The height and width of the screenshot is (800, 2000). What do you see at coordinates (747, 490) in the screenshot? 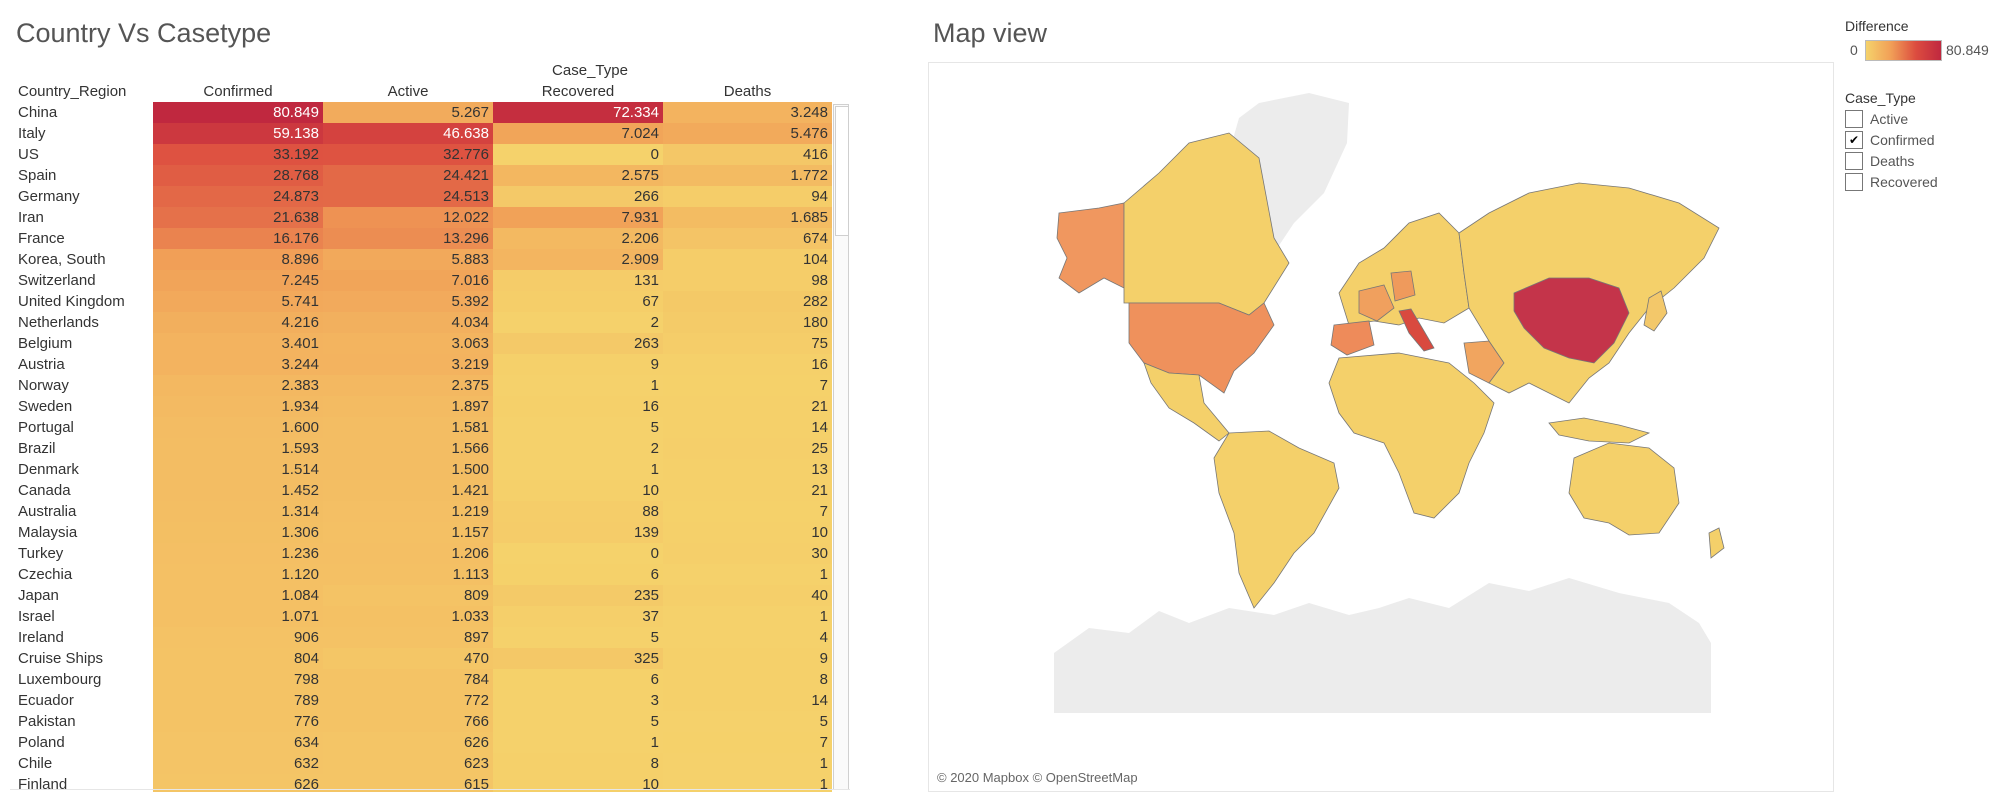
I see `cell-deaths: 21` at bounding box center [747, 490].